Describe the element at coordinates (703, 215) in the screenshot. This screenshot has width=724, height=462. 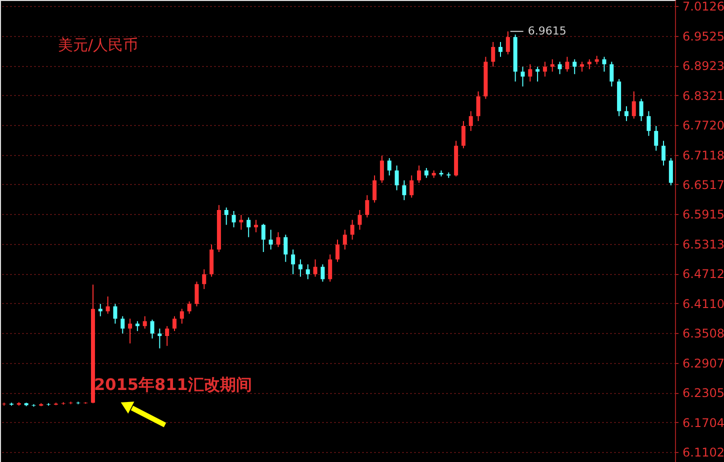
I see `y-tick-label: 6.5915` at that location.